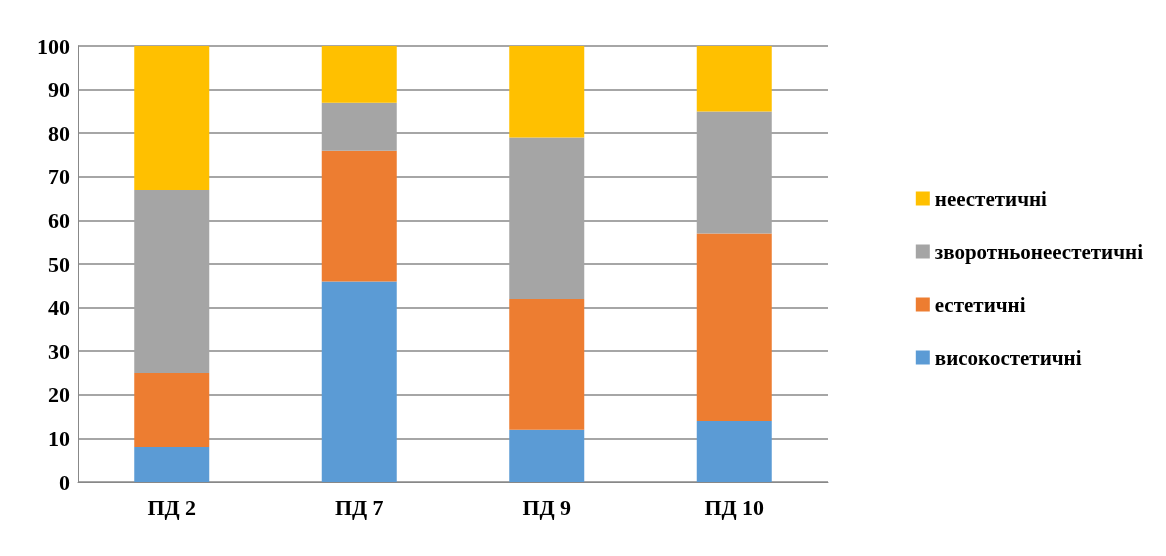 The width and height of the screenshot is (1166, 556). I want to click on x-tick-label: ПД 10, so click(734, 507).